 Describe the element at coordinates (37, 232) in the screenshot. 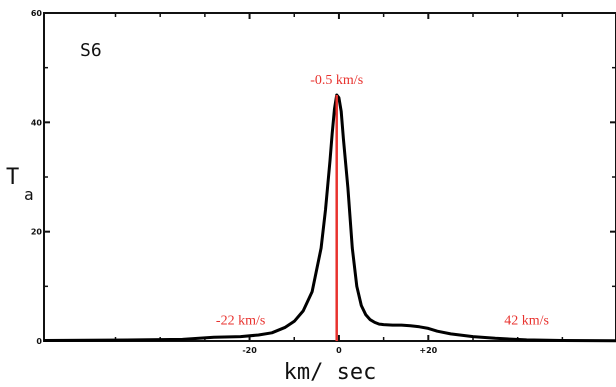

I see `y-tick-label: 20` at that location.